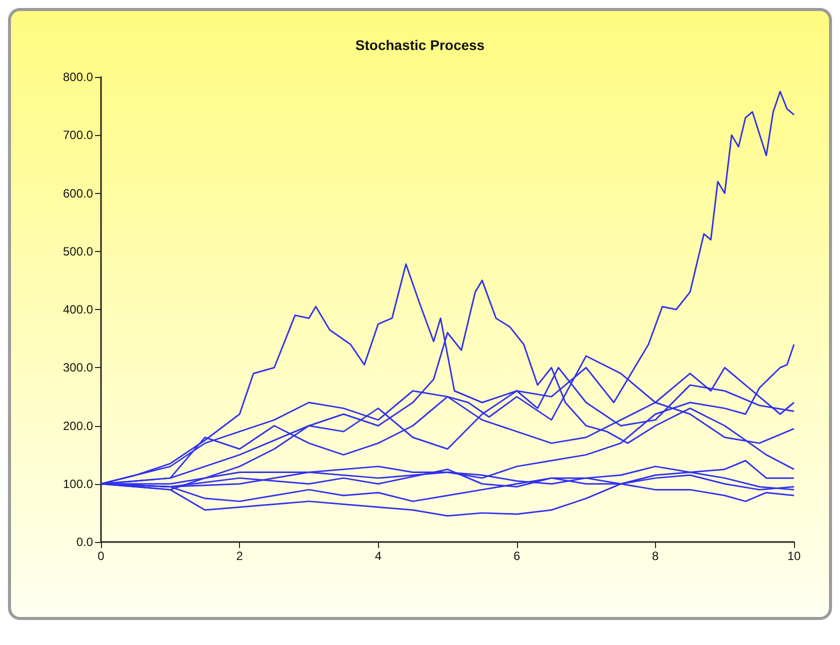 This screenshot has height=645, width=840. What do you see at coordinates (378, 556) in the screenshot?
I see `x-tick-label: 4` at bounding box center [378, 556].